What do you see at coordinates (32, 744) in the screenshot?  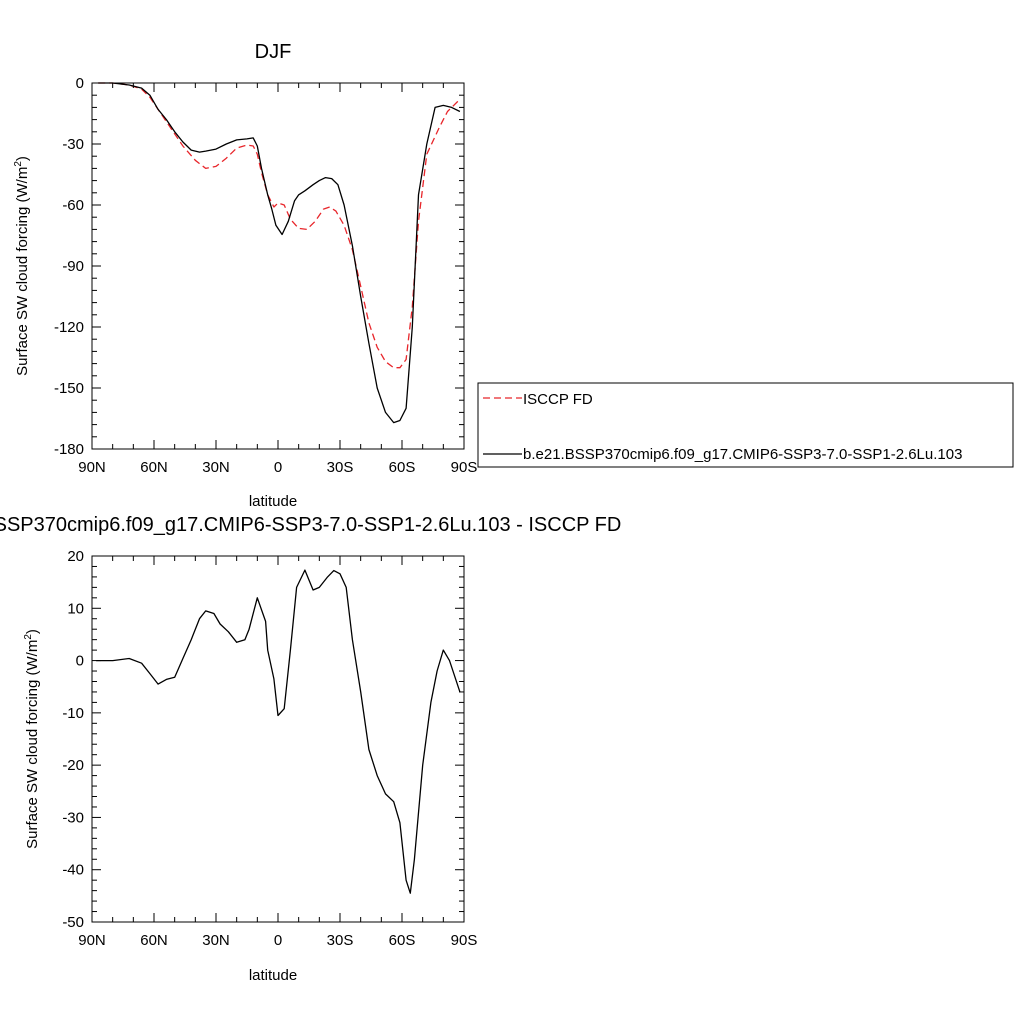 I see `bottom-y-axis-label-main: Surface SW cloud forcing (W/m` at bounding box center [32, 744].